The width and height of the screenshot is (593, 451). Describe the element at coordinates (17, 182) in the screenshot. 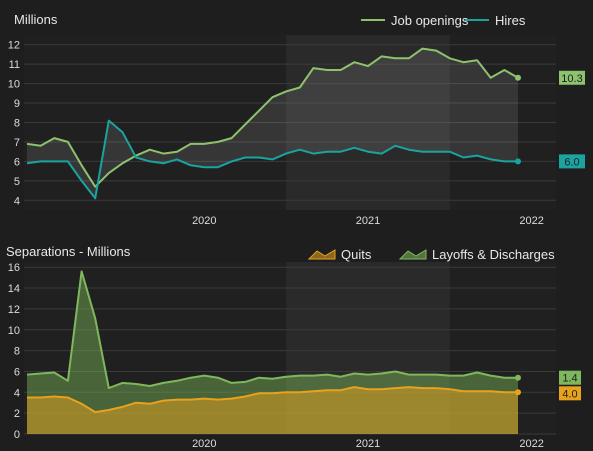

I see `y-tick-label: 5` at that location.